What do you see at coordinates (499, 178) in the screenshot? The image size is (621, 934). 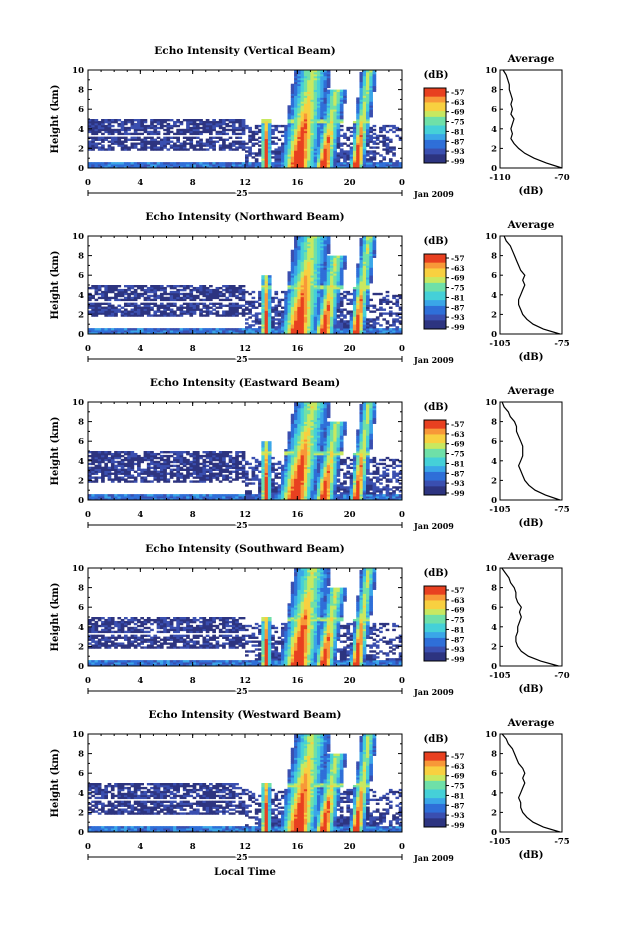 I see `profile-xtick-label: -110` at bounding box center [499, 178].